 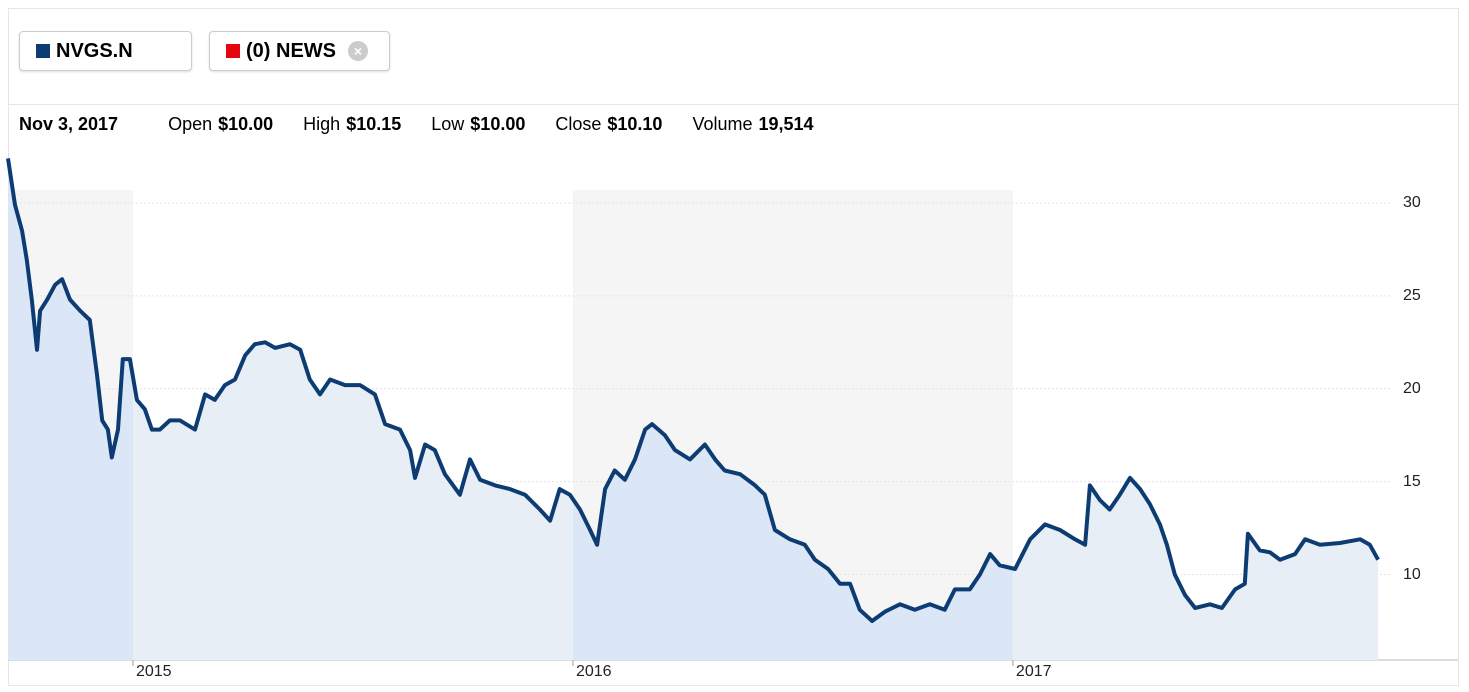 I want to click on y-tick-label: 10, so click(x=1412, y=574).